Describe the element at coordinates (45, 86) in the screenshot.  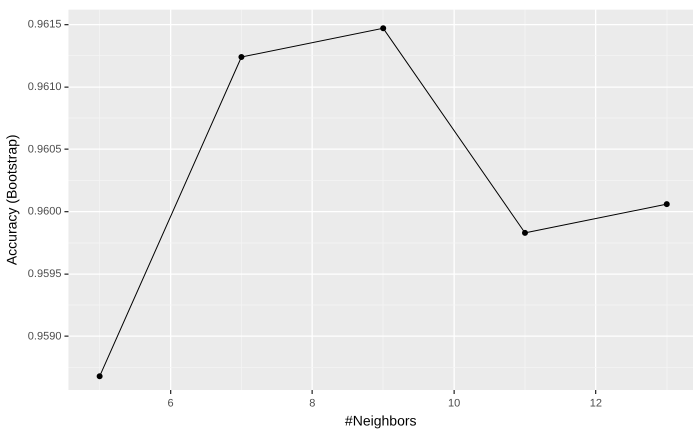
I see `y-tick-label: 0.9610` at that location.